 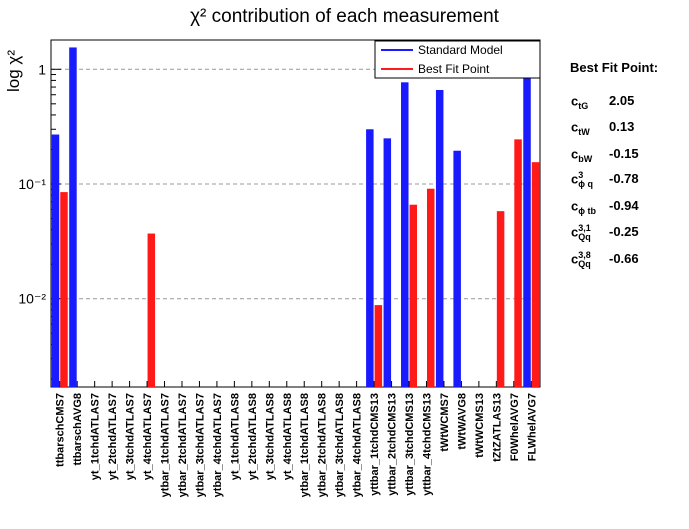 I want to click on param-name: c tW, so click(x=580, y=128).